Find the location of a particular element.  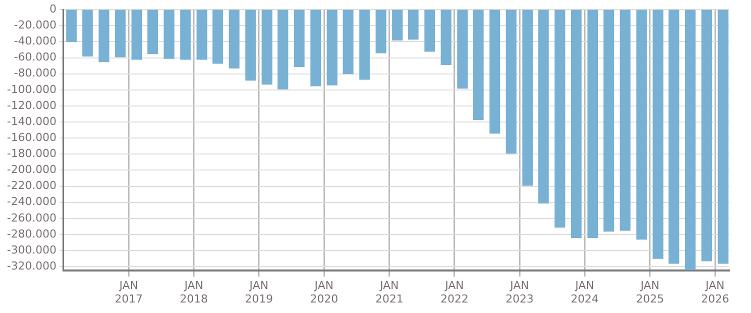

y-tick-label: -220.000 is located at coordinates (31, 185).